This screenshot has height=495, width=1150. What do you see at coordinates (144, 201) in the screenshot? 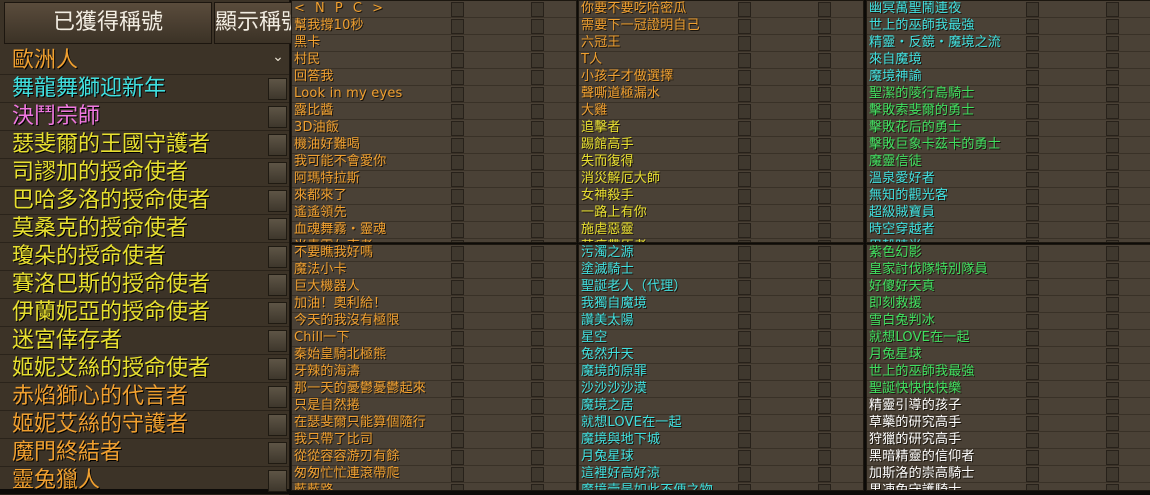
I see `title-row: 巴哈多洛的授命使者` at bounding box center [144, 201].